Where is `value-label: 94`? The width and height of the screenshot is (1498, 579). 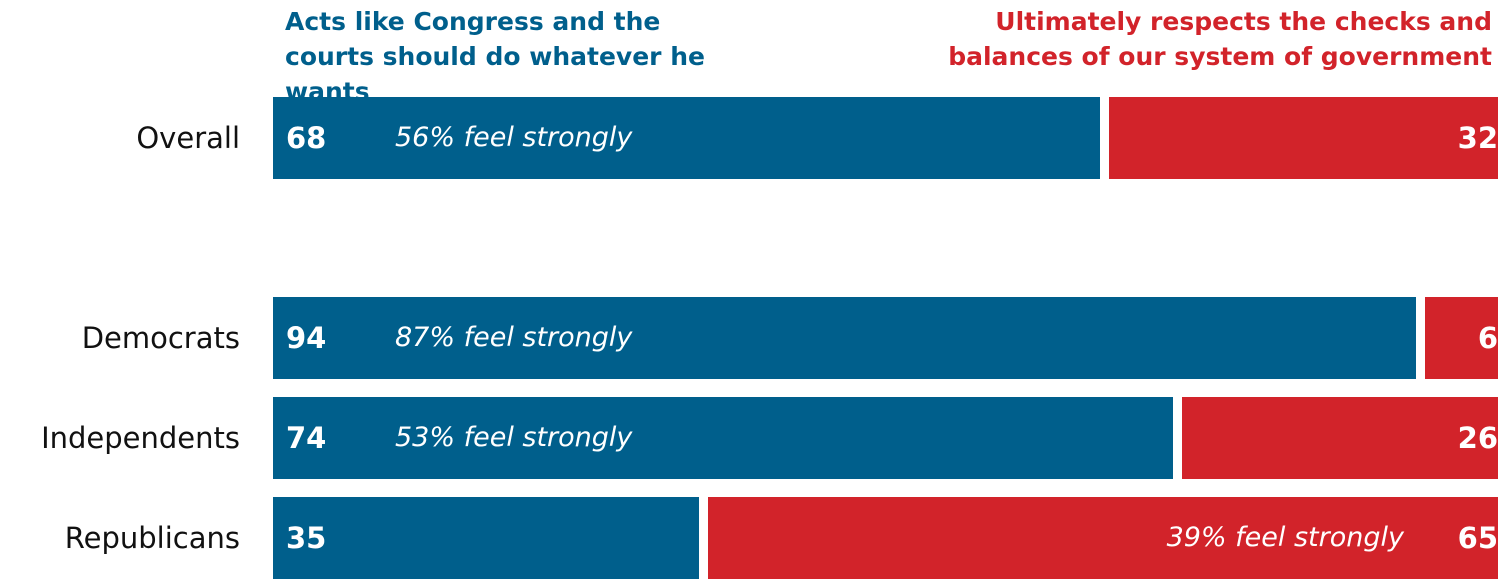
value-label: 94 is located at coordinates (306, 338).